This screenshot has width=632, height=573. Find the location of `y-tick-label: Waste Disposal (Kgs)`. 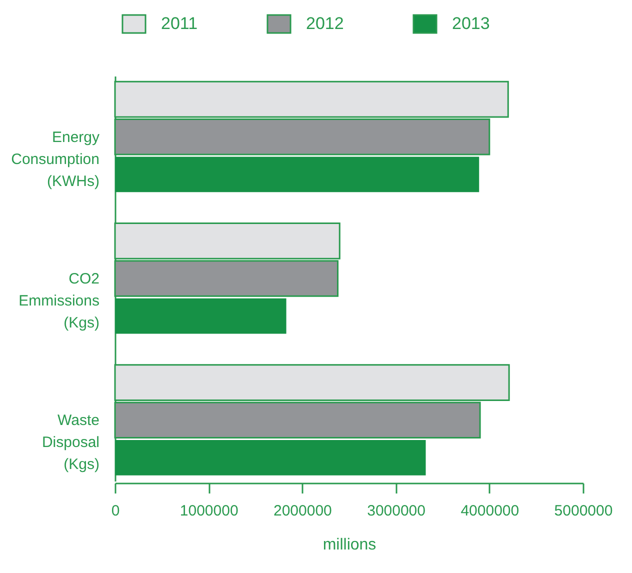

y-tick-label: Waste Disposal (Kgs) is located at coordinates (71, 443).